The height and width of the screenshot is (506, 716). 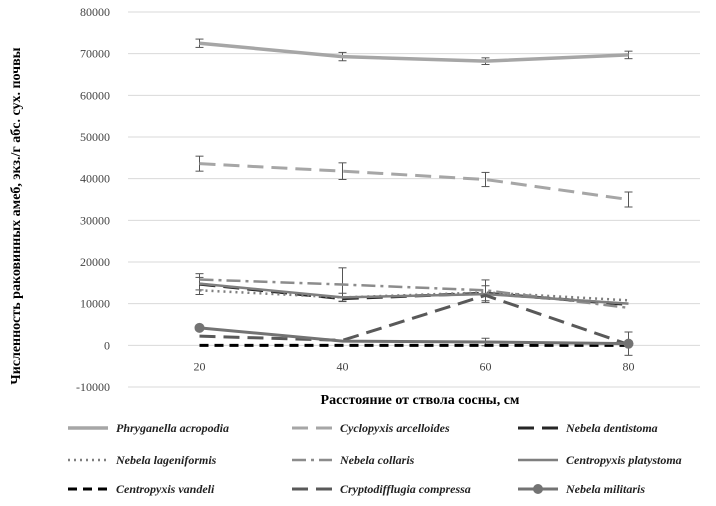 I want to click on y-tick-label: 30000, so click(x=95, y=220).